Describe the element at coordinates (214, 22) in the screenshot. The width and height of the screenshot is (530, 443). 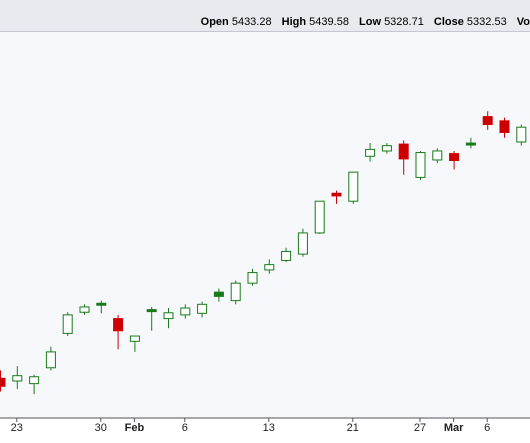
I see `open-label: Open` at that location.